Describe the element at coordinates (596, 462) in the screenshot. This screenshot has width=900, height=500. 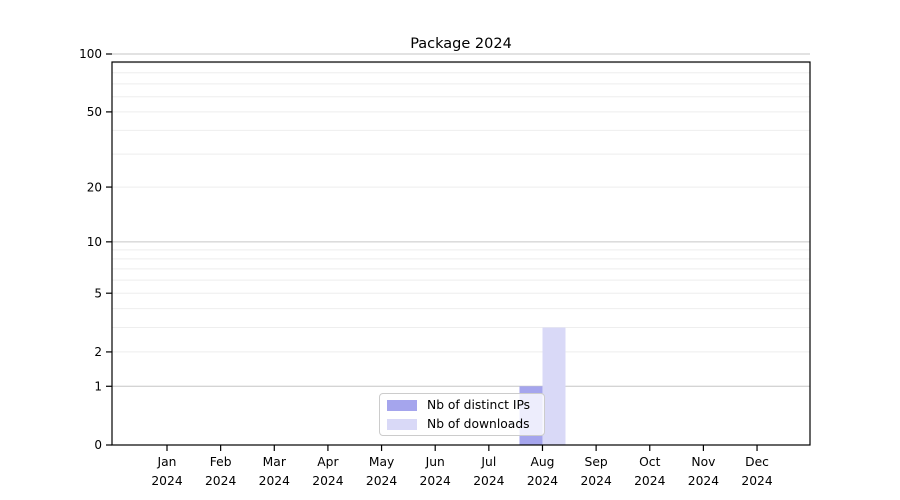
I see `x-tick-label-month: Sep` at that location.